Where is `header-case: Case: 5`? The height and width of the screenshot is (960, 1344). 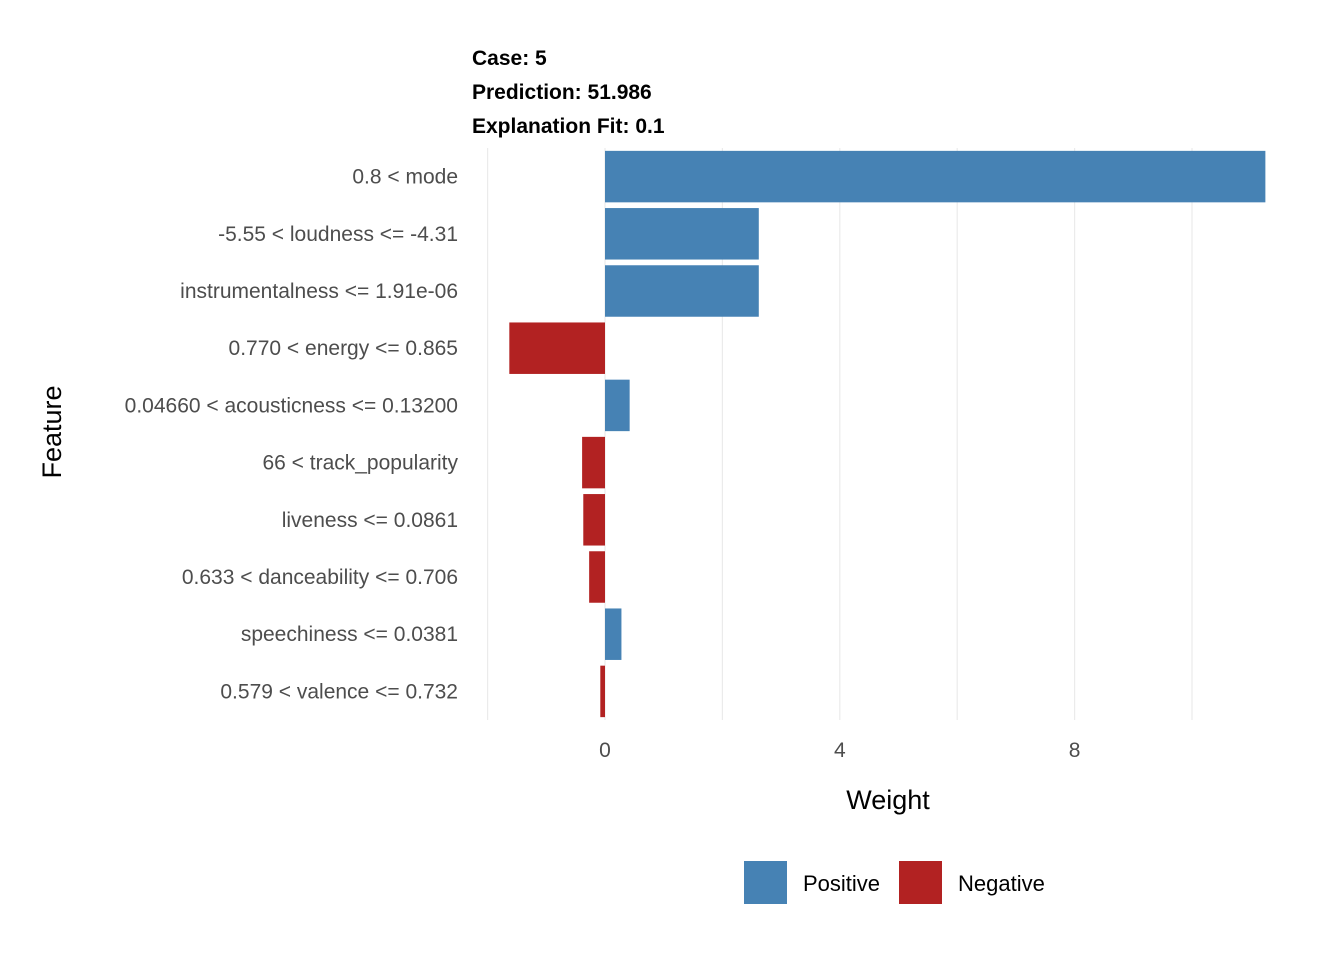
header-case: Case: 5 is located at coordinates (509, 58).